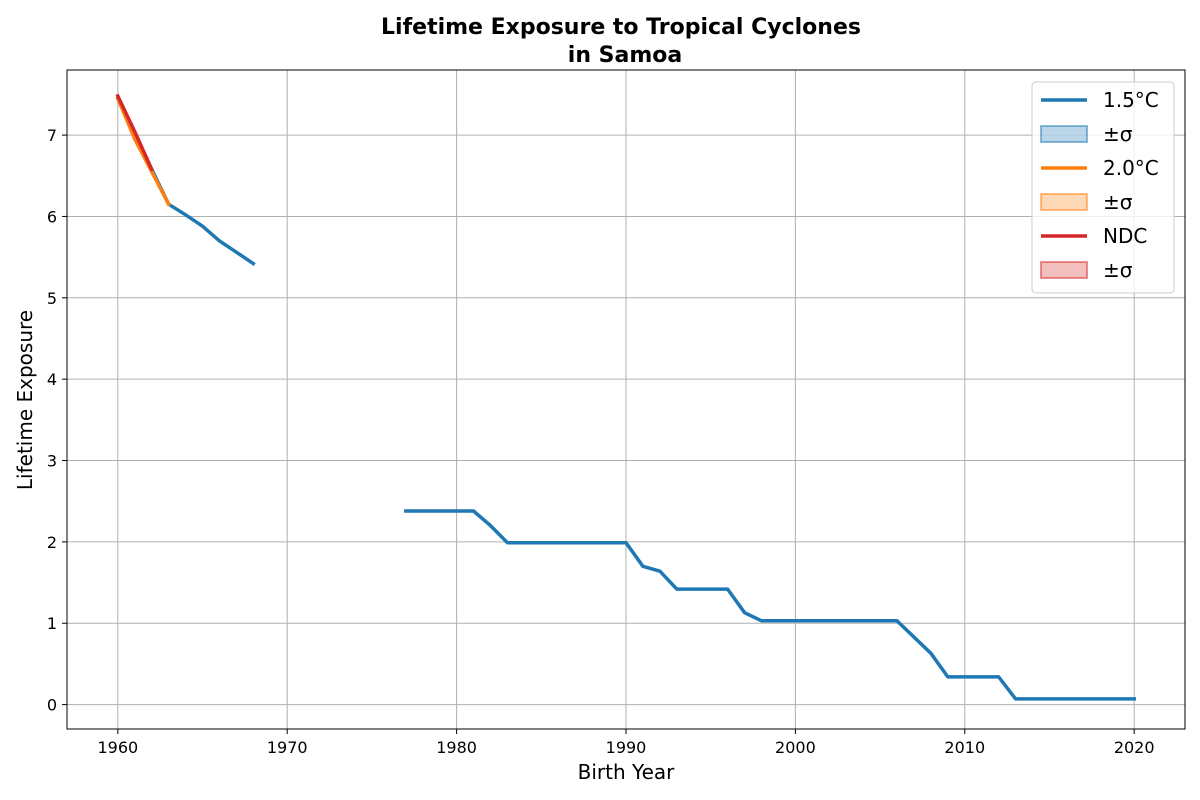 The width and height of the screenshot is (1200, 800). I want to click on y-tick-label: 1, so click(52, 623).